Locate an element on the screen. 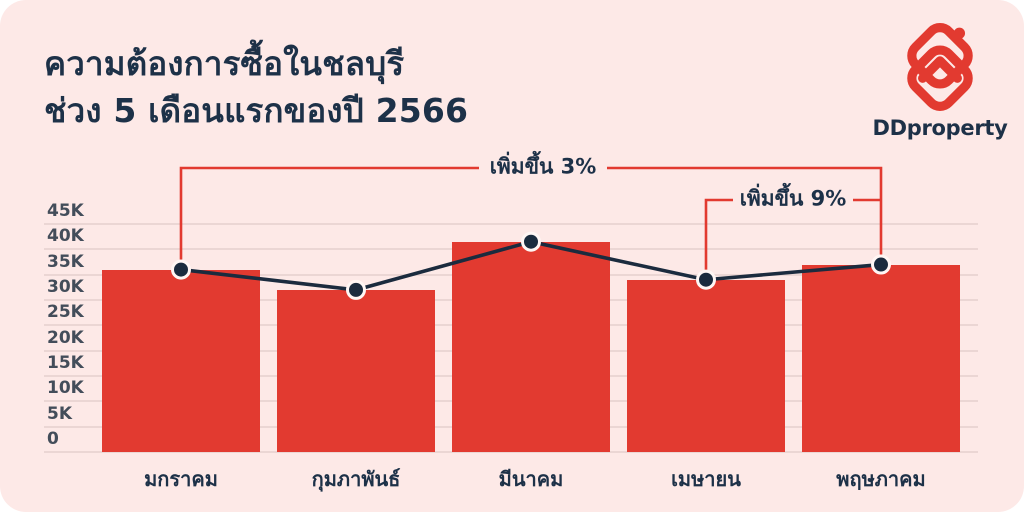 Image resolution: width=1024 pixels, height=512 pixels. y-axis-tick-label: 15K is located at coordinates (65, 363).